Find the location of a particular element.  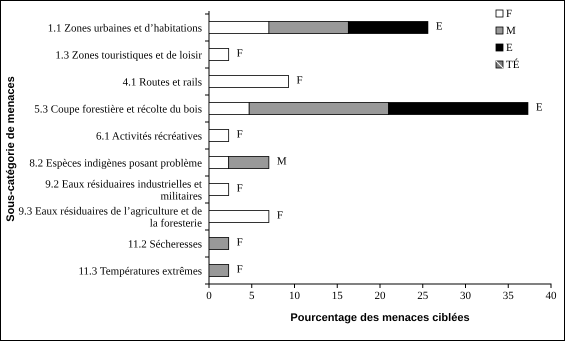

x-tick-label: 25 is located at coordinates (423, 296).